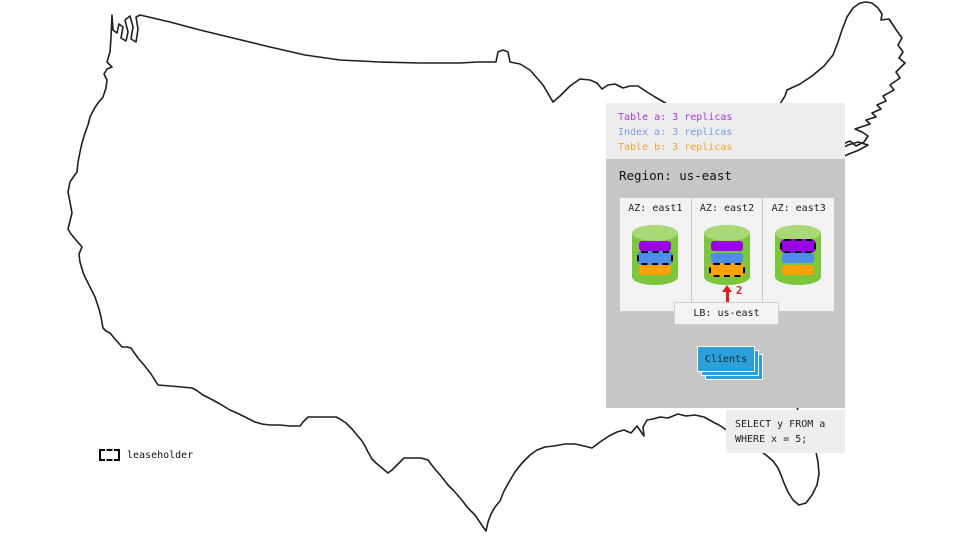  What do you see at coordinates (771, 439) in the screenshot?
I see `sql-query-line: WHERE x = 5;` at bounding box center [771, 439].